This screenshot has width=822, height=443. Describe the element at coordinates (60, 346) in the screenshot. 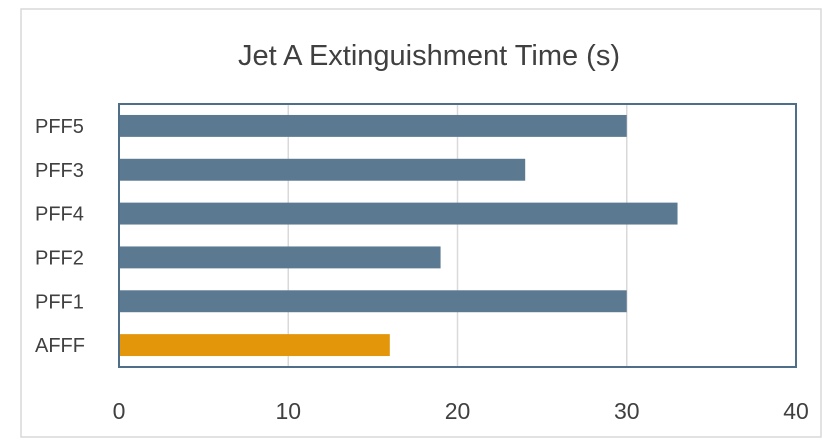

I see `category-label: AFFF` at that location.